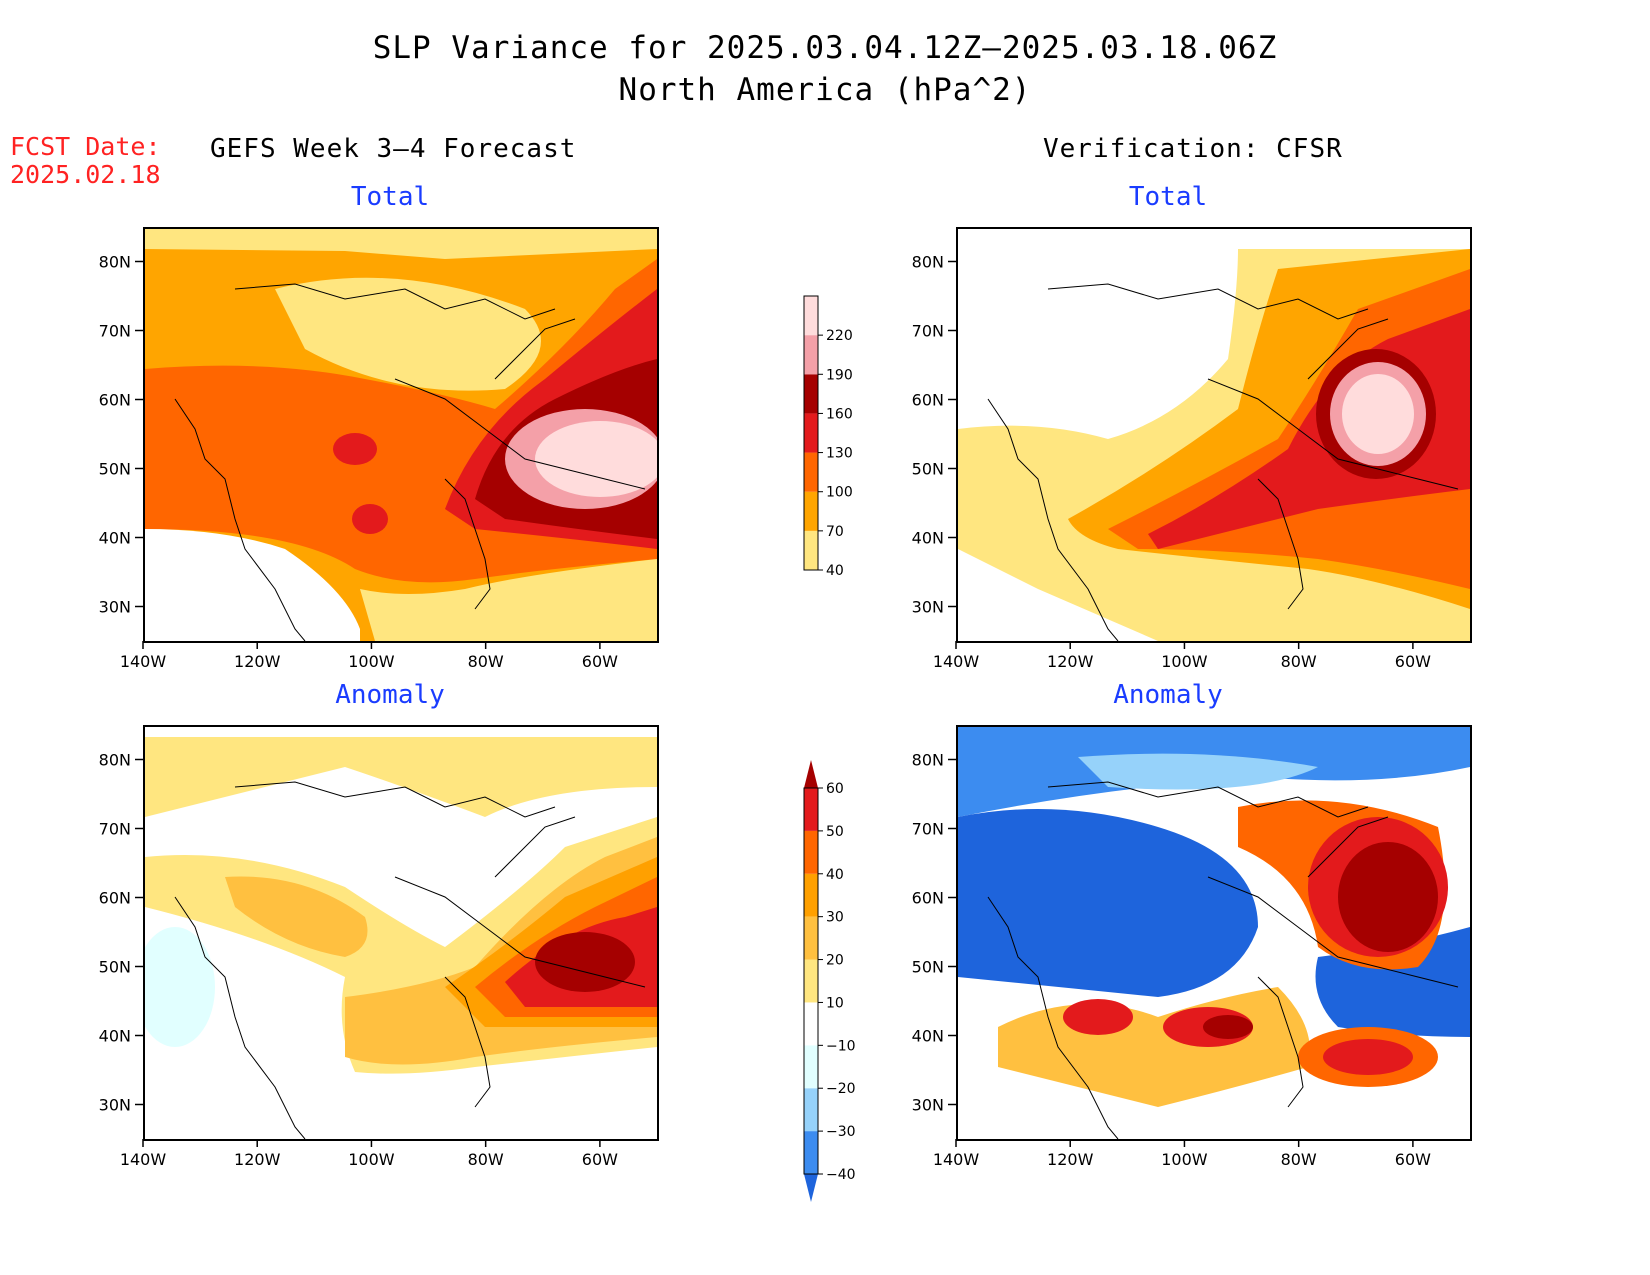  What do you see at coordinates (1193, 149) in the screenshot?
I see `right-column-title: Verification: CFSR` at bounding box center [1193, 149].